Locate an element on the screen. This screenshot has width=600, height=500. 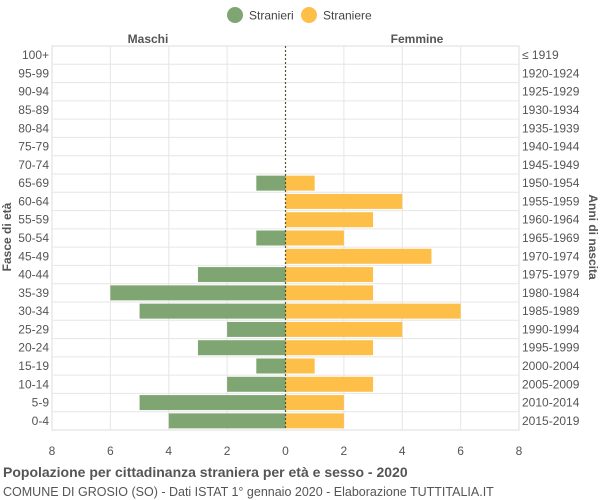
birth-year-label: 1925-1929 is located at coordinates (551, 92).